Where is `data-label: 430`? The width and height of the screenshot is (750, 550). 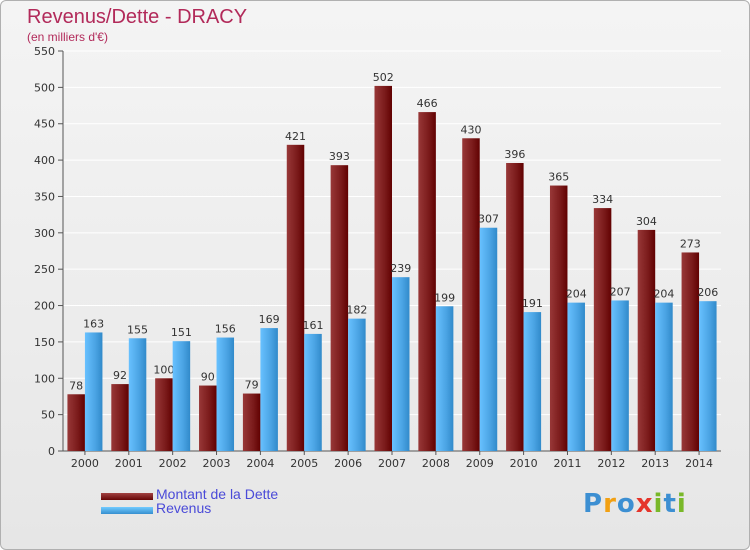
data-label: 430 is located at coordinates (470, 129).